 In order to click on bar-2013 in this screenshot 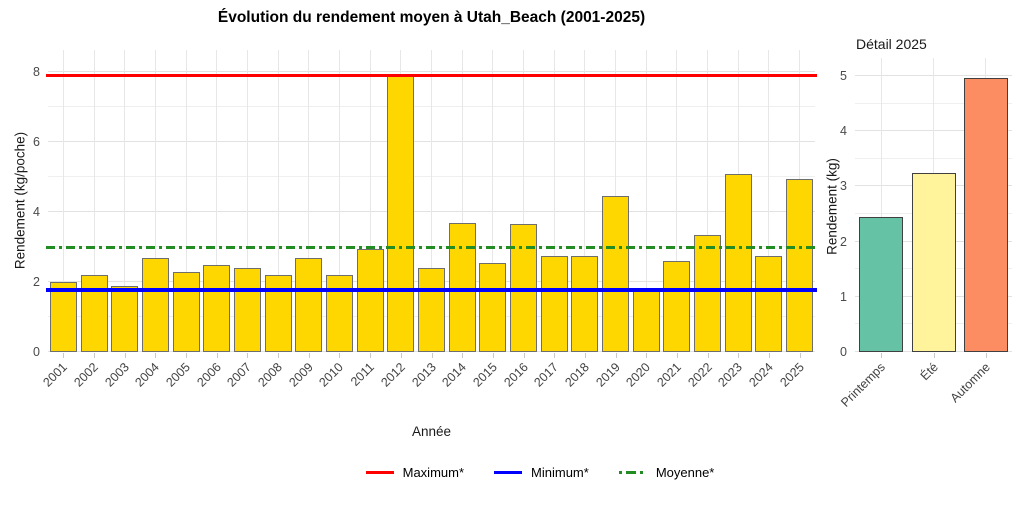, I will do `click(431, 310)`.